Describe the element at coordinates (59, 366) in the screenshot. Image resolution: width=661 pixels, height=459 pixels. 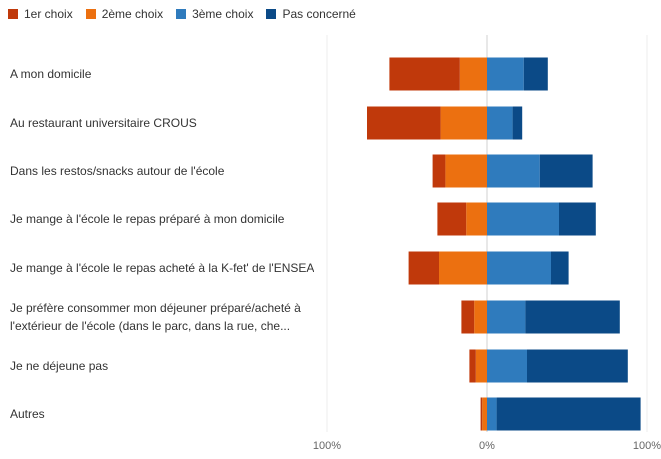
I see `category-label: Je ne déjeune pas` at that location.